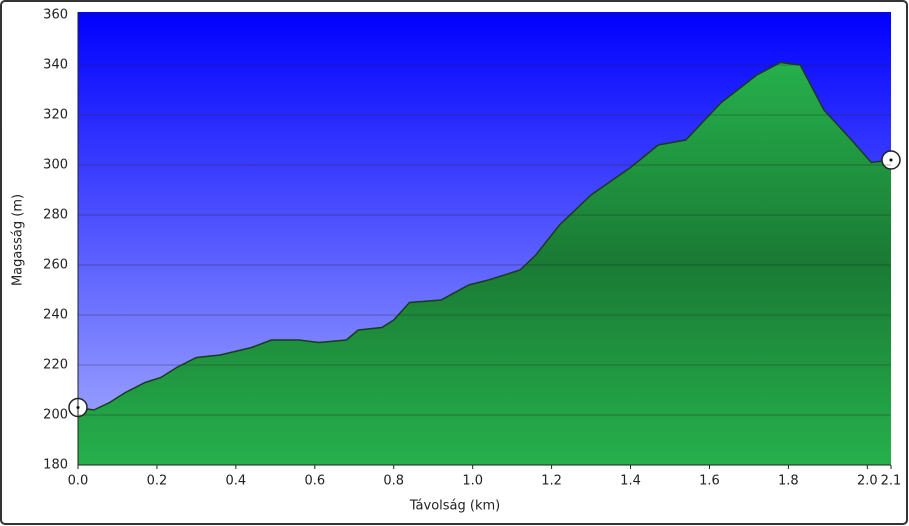 The width and height of the screenshot is (909, 526). I want to click on x-tick-label: 0.6, so click(314, 481).